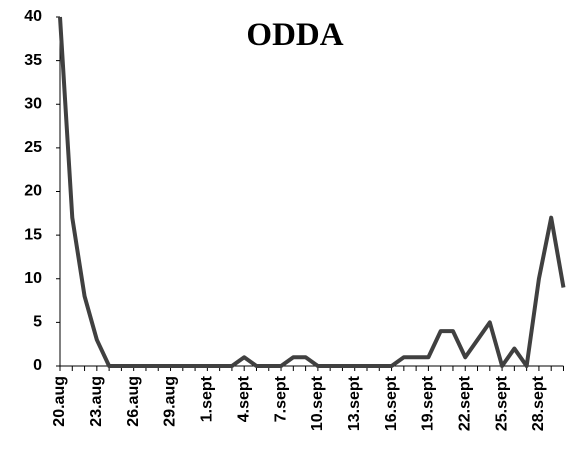 Image resolution: width=567 pixels, height=454 pixels. Describe the element at coordinates (96, 401) in the screenshot. I see `x-tick-label: 23.aug` at that location.